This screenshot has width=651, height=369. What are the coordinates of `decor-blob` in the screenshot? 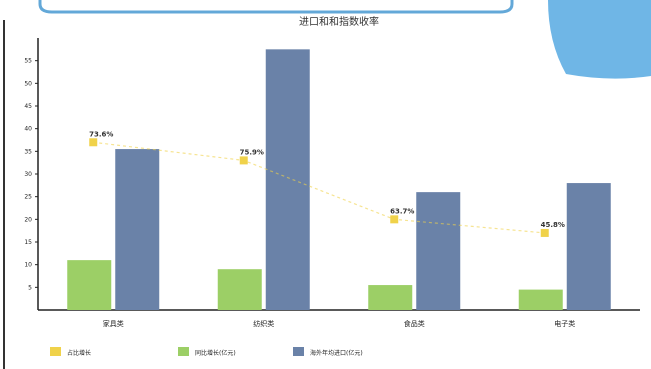 It's located at (599, 39).